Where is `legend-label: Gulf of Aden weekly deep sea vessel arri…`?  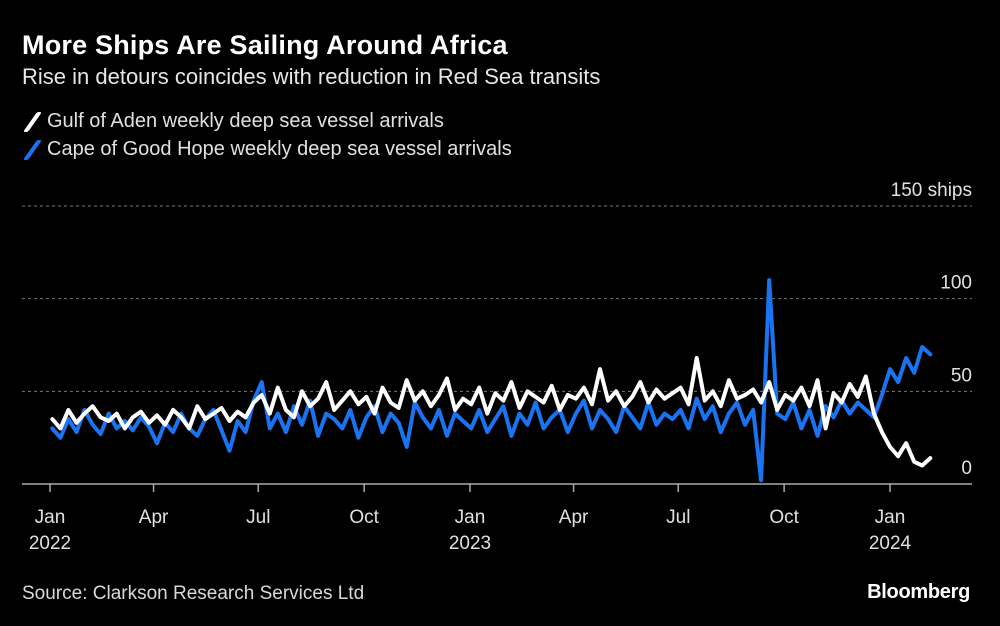 legend-label: Gulf of Aden weekly deep sea vessel arri… is located at coordinates (245, 121).